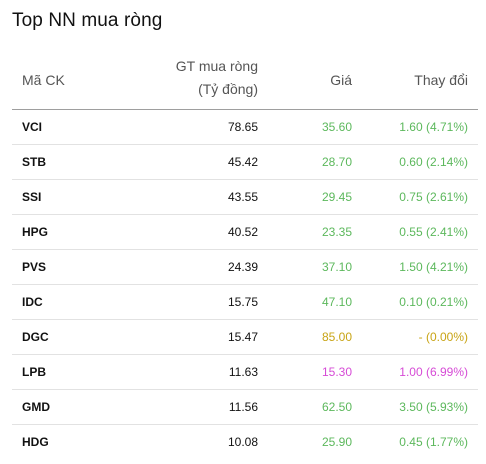 The height and width of the screenshot is (464, 486). I want to click on net-buy-value: 40.52, so click(242, 232).